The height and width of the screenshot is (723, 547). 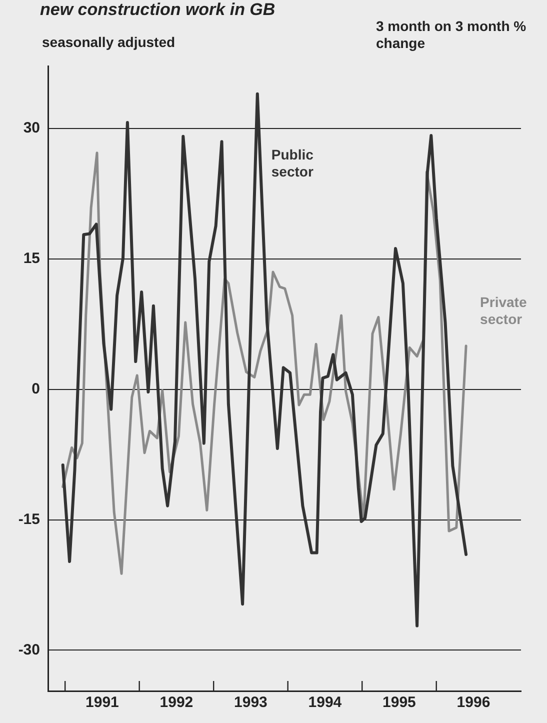 What do you see at coordinates (503, 310) in the screenshot?
I see `series-label: Private sector` at bounding box center [503, 310].